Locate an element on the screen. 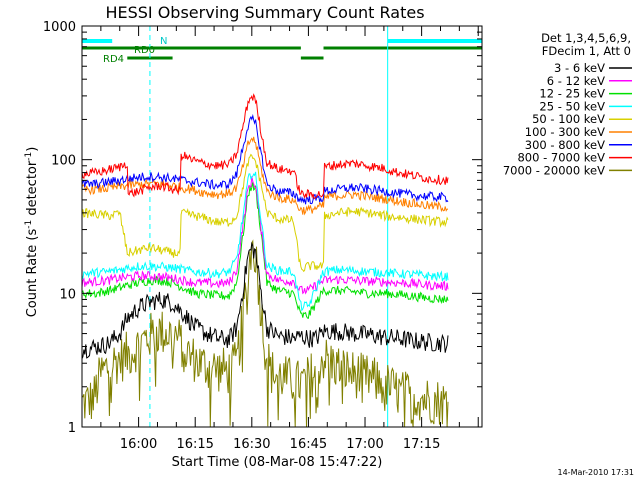 Image resolution: width=640 pixels, height=480 pixels. y-tick-label: 100 is located at coordinates (63, 161).